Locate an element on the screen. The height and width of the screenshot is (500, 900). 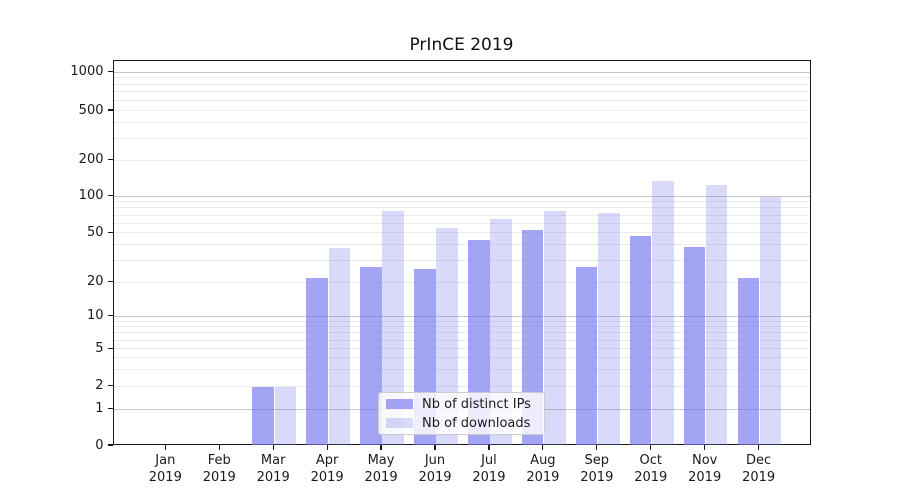
x-tick-label: May 2019 is located at coordinates (381, 469).